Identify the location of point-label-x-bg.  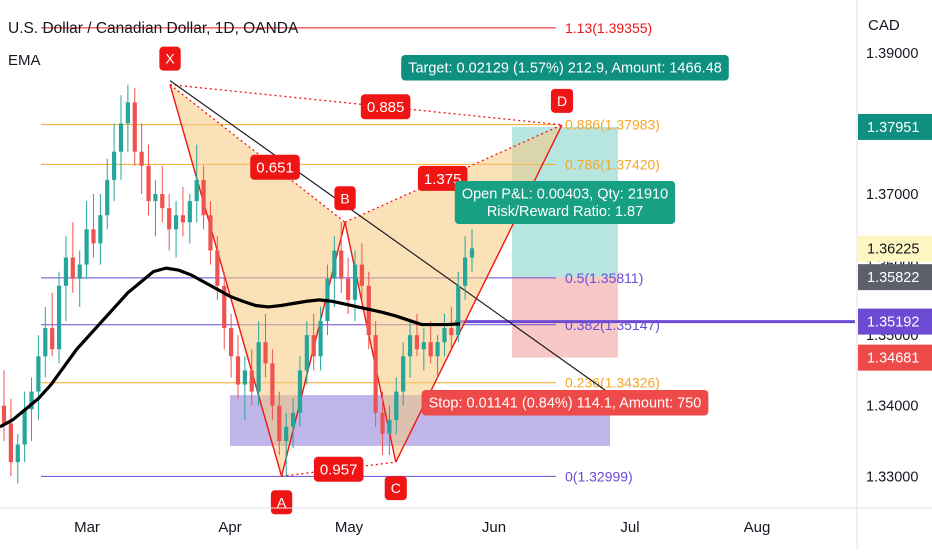
(170, 58).